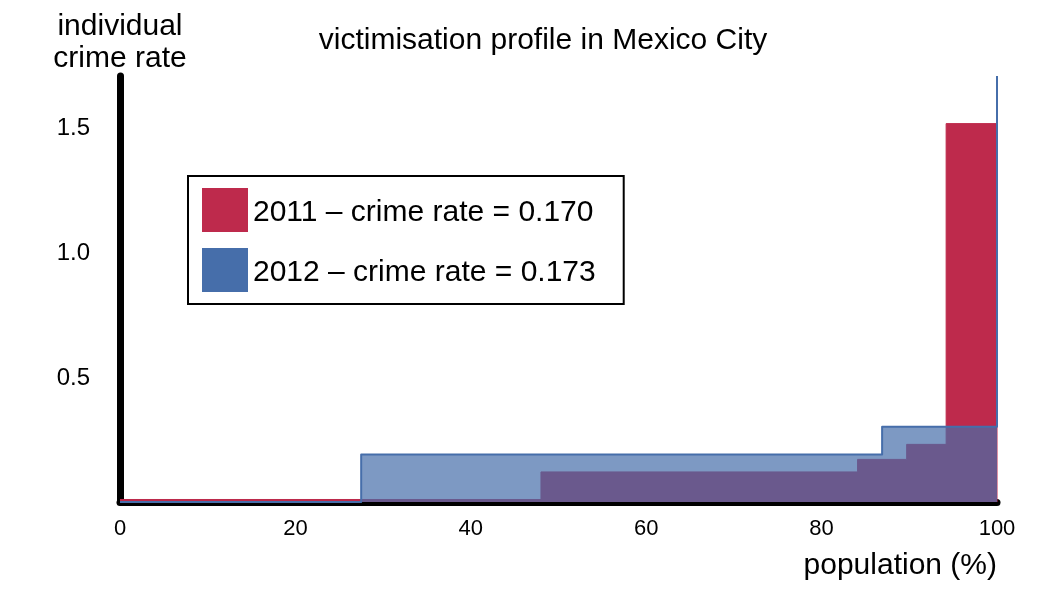 The image size is (1041, 592). I want to click on legend-label: 2011 – crime rate = 0.170, so click(423, 210).